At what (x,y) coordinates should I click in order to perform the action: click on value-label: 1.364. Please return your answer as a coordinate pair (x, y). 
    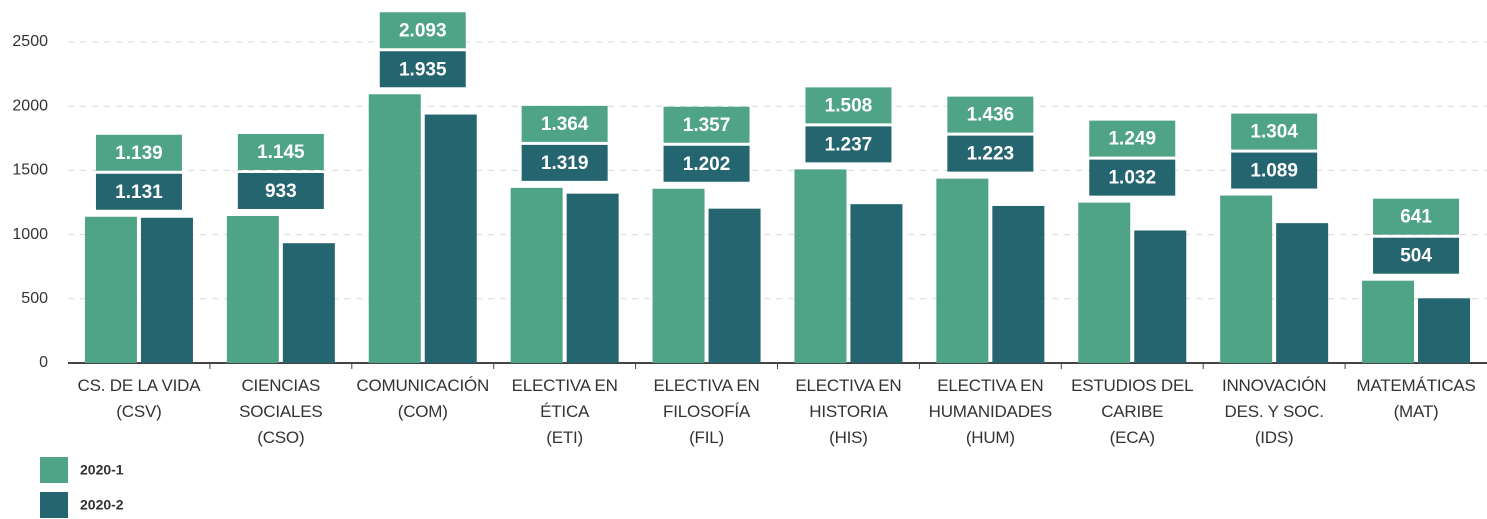
    Looking at the image, I should click on (565, 124).